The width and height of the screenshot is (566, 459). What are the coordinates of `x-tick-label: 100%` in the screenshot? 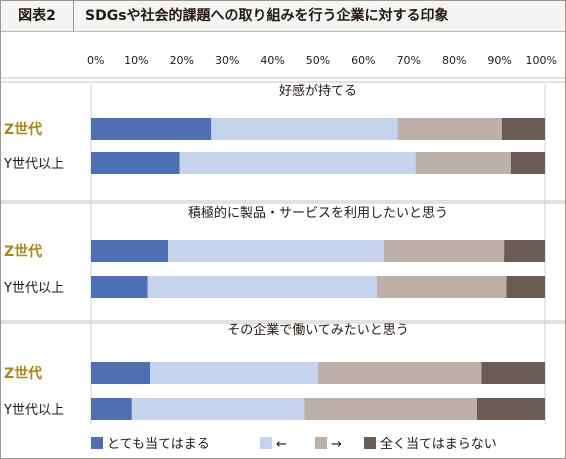 It's located at (541, 60).